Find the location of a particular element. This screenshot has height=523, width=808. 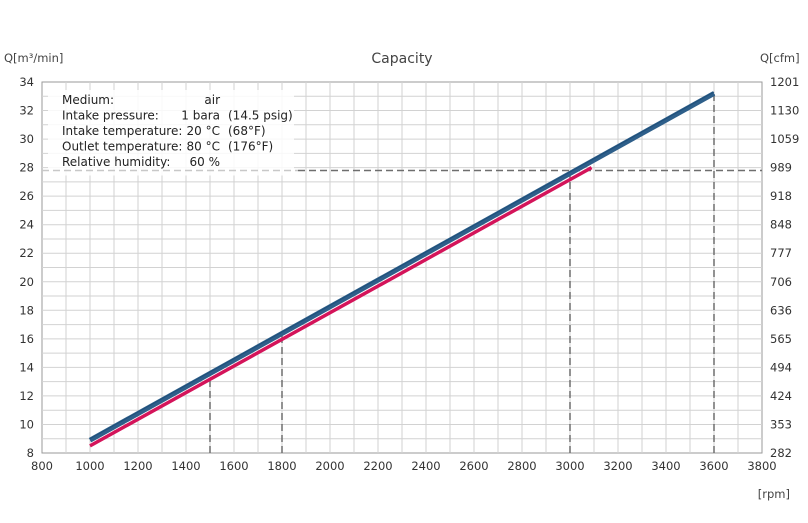

x-tick-label: 2600 is located at coordinates (473, 466).